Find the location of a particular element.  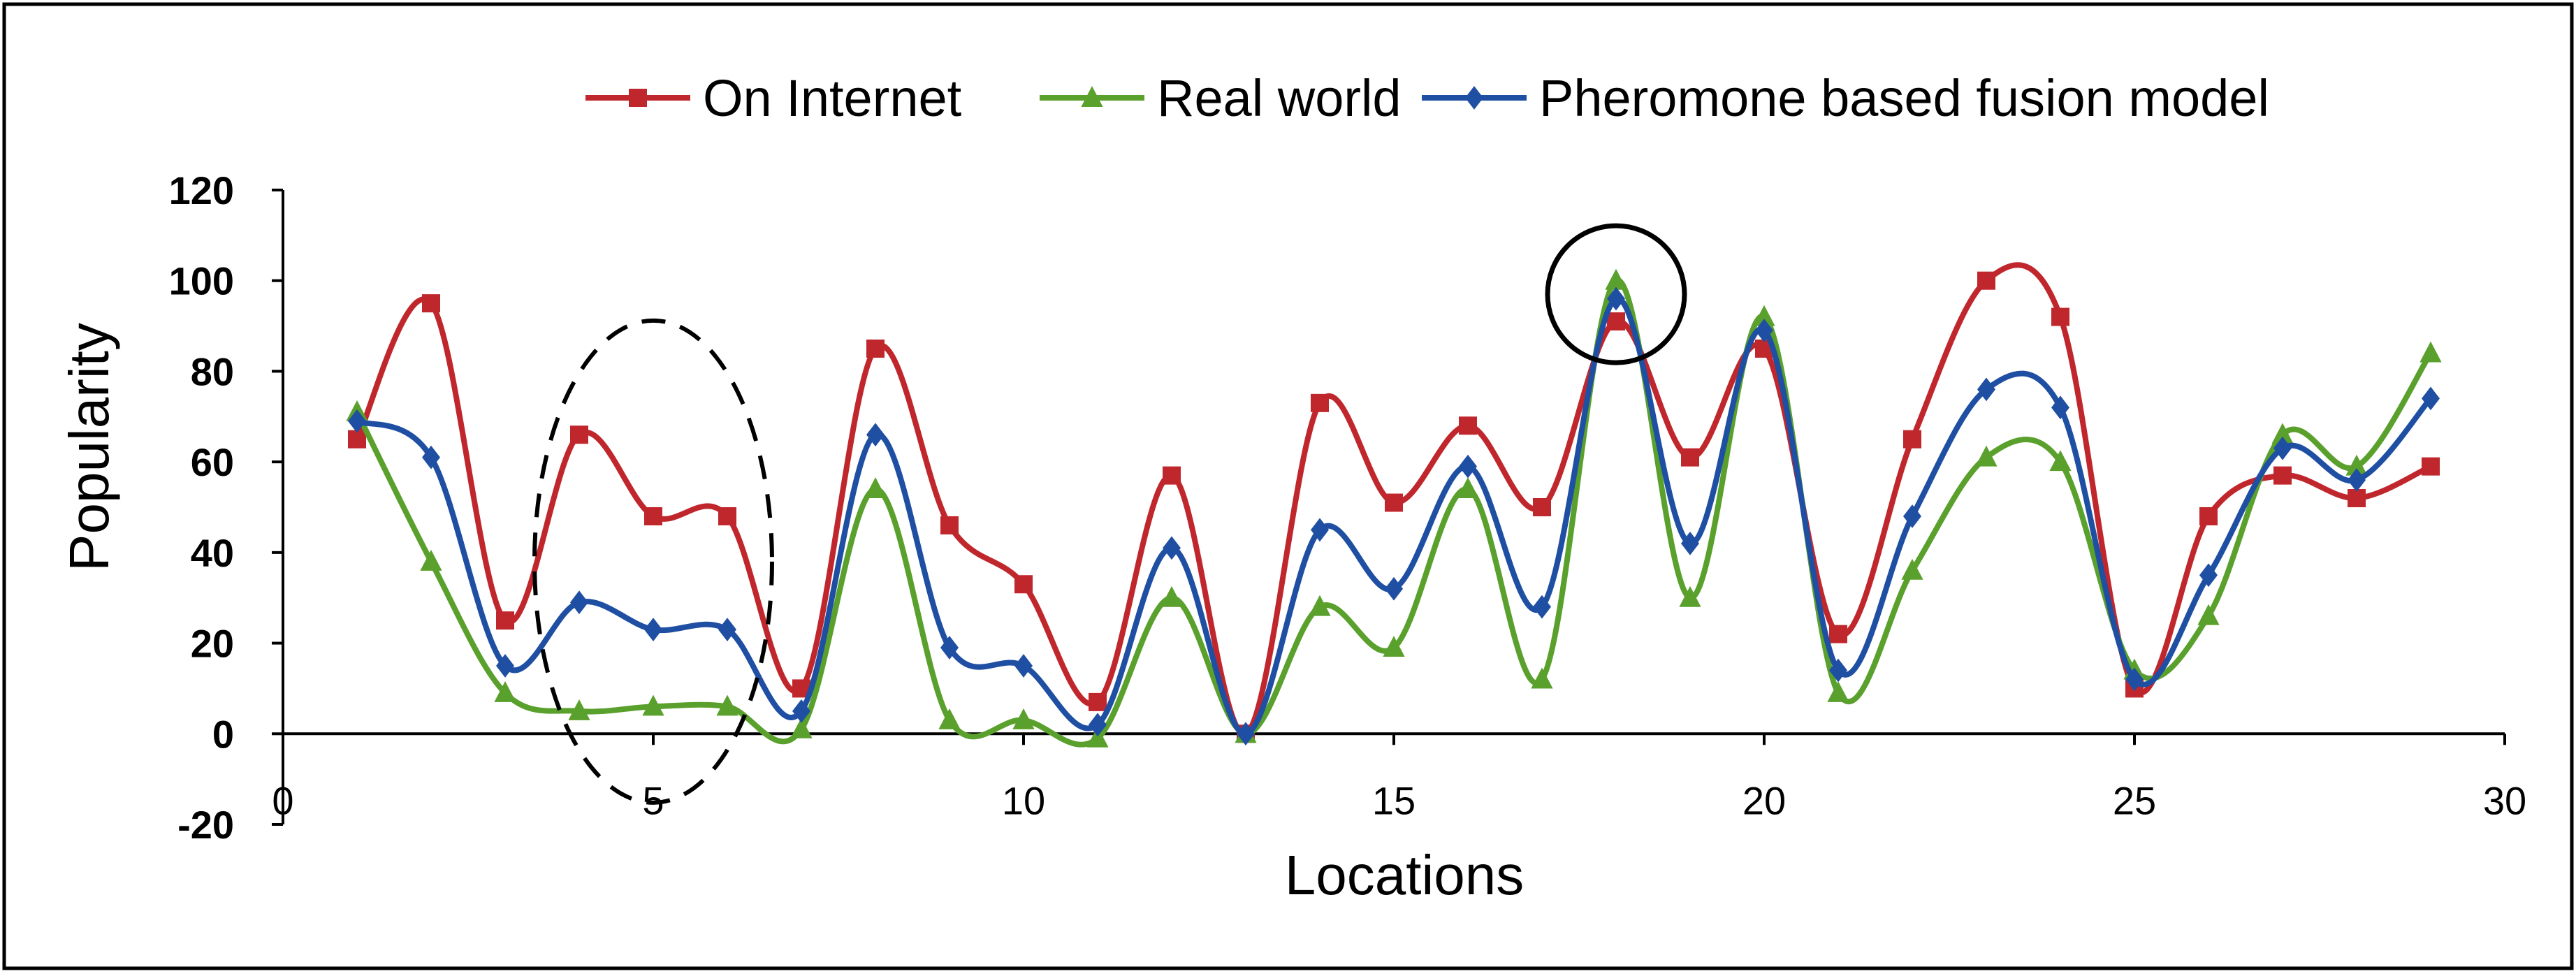

x-tick-label: 15 is located at coordinates (1394, 800).